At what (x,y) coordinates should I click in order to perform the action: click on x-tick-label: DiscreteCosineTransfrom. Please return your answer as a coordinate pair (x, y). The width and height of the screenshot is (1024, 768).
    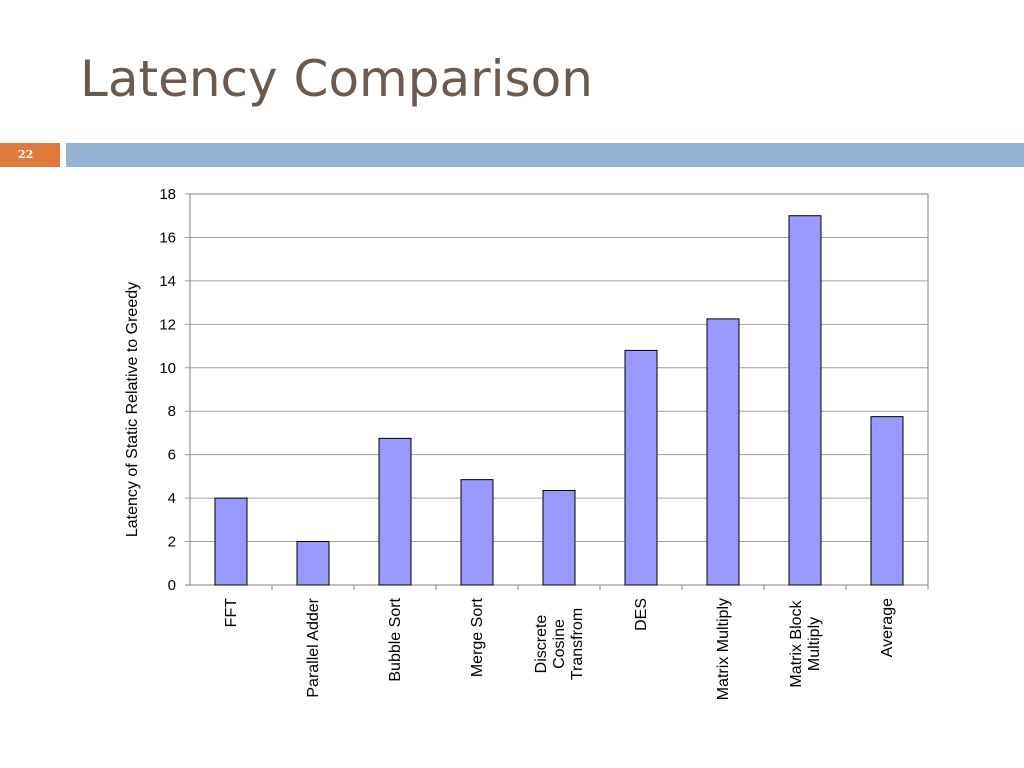
    Looking at the image, I should click on (559, 644).